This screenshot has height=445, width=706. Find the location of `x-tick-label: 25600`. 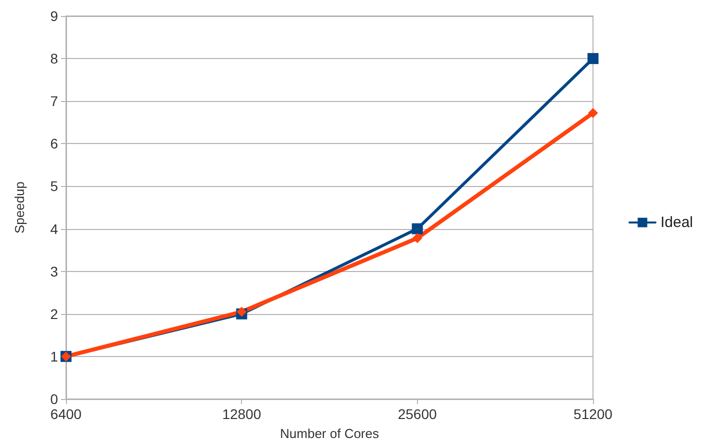

x-tick-label: 25600 is located at coordinates (418, 414).